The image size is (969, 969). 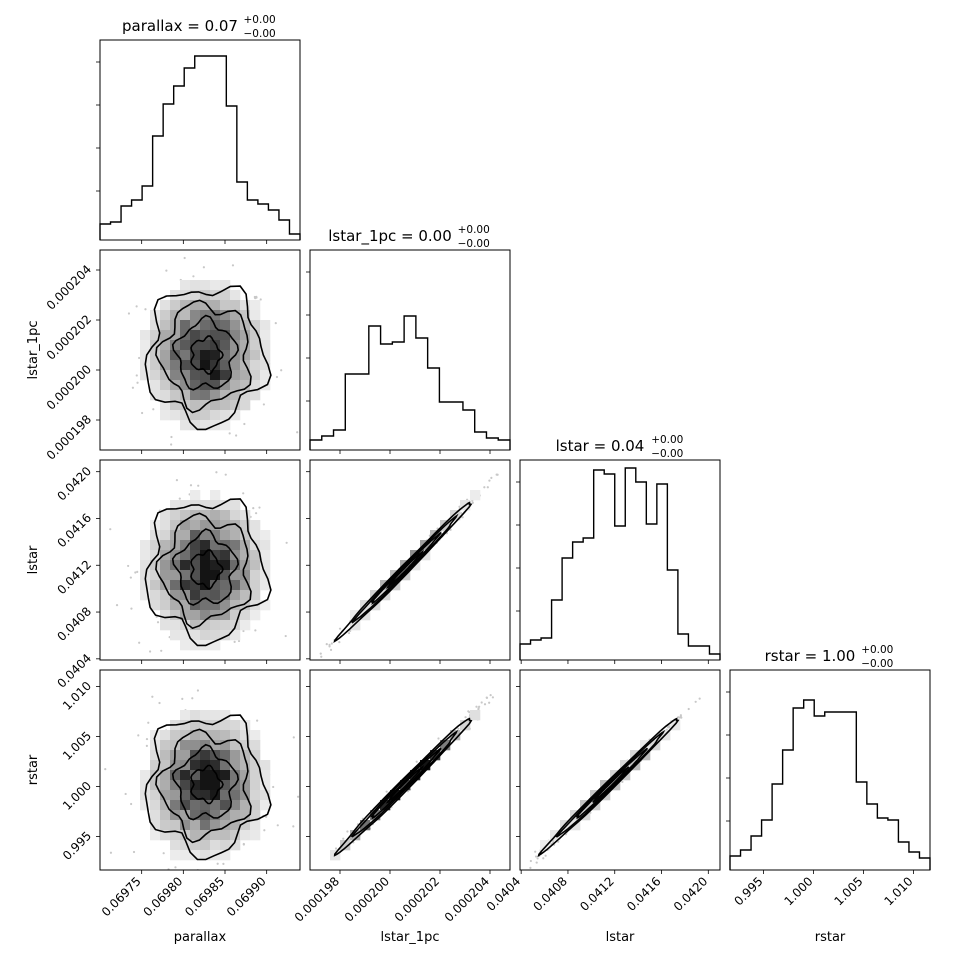 I want to click on x-tick-label: 1.000, so click(x=798, y=891).